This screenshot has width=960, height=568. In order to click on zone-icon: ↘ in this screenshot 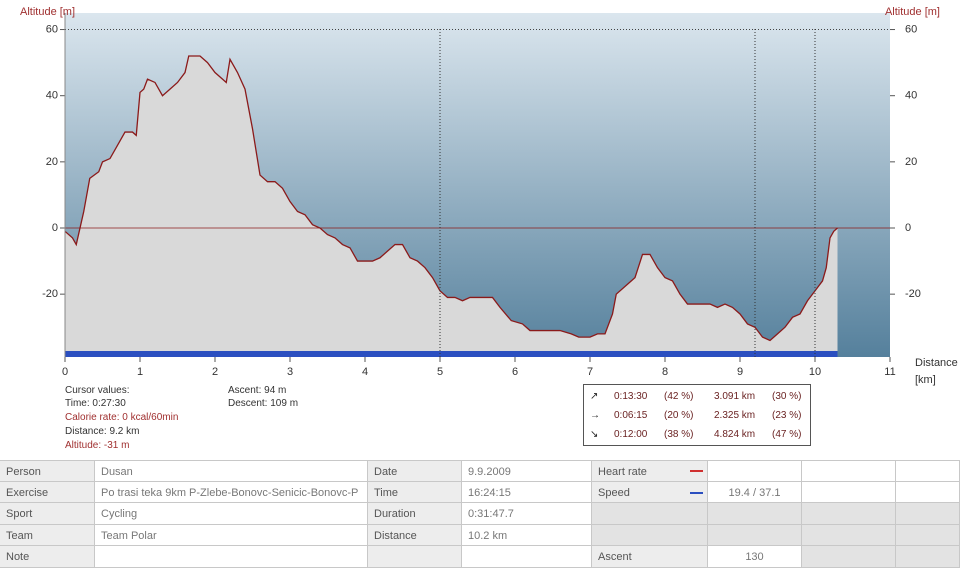, I will do `click(594, 434)`.